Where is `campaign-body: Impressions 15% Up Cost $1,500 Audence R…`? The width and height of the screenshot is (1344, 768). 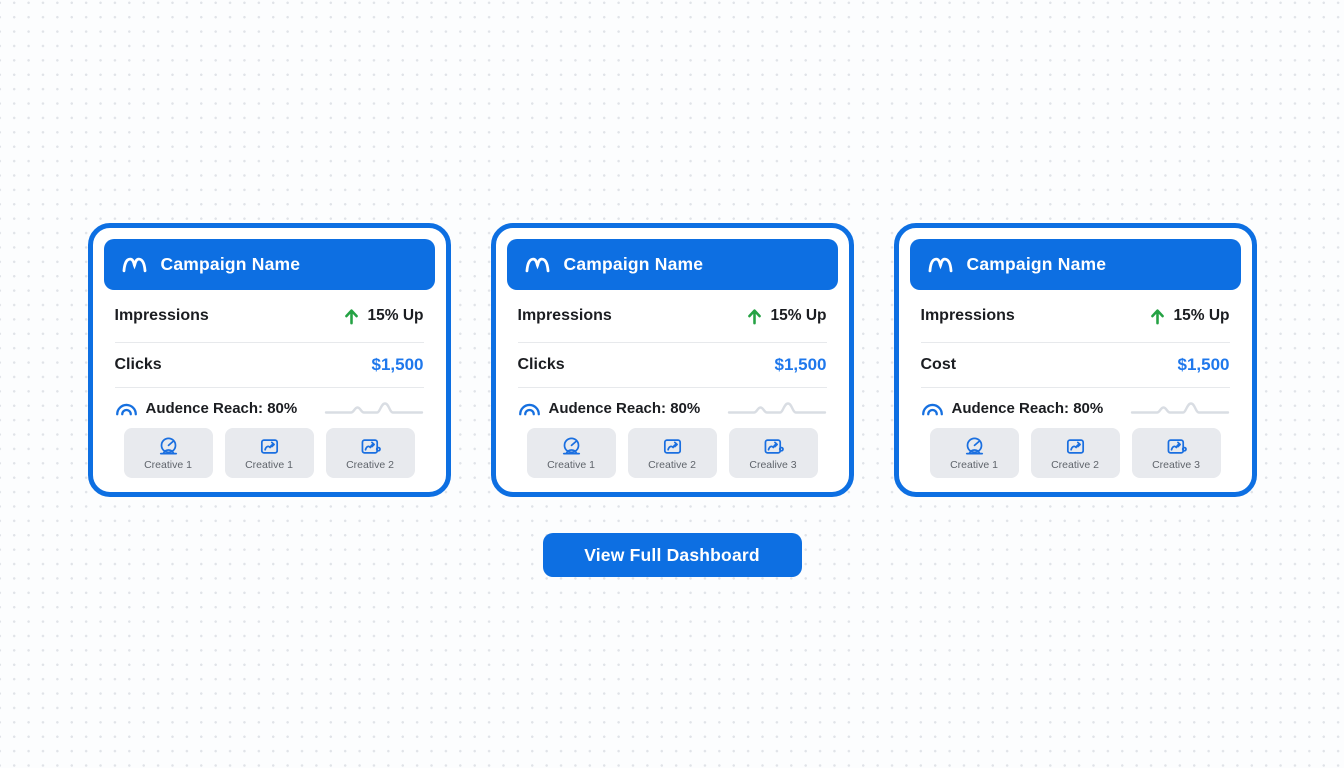 campaign-body: Impressions 15% Up Cost $1,500 Audence R… is located at coordinates (1075, 384).